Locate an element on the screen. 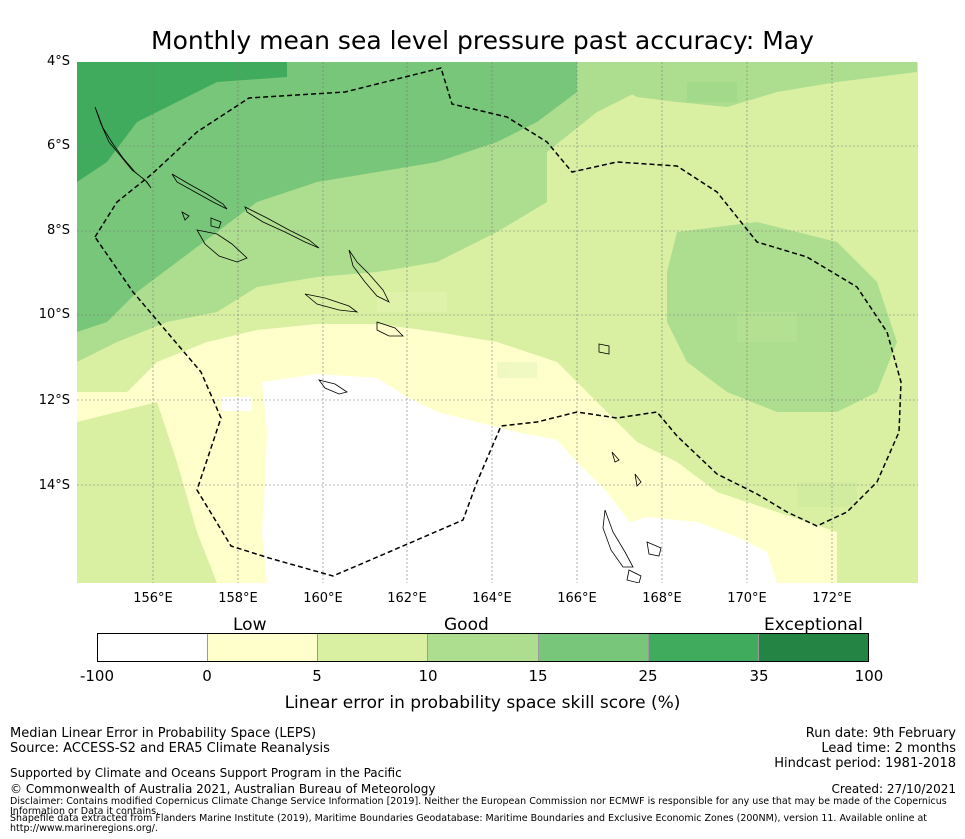  lat-tick-10s: 10°S is located at coordinates (54, 314).